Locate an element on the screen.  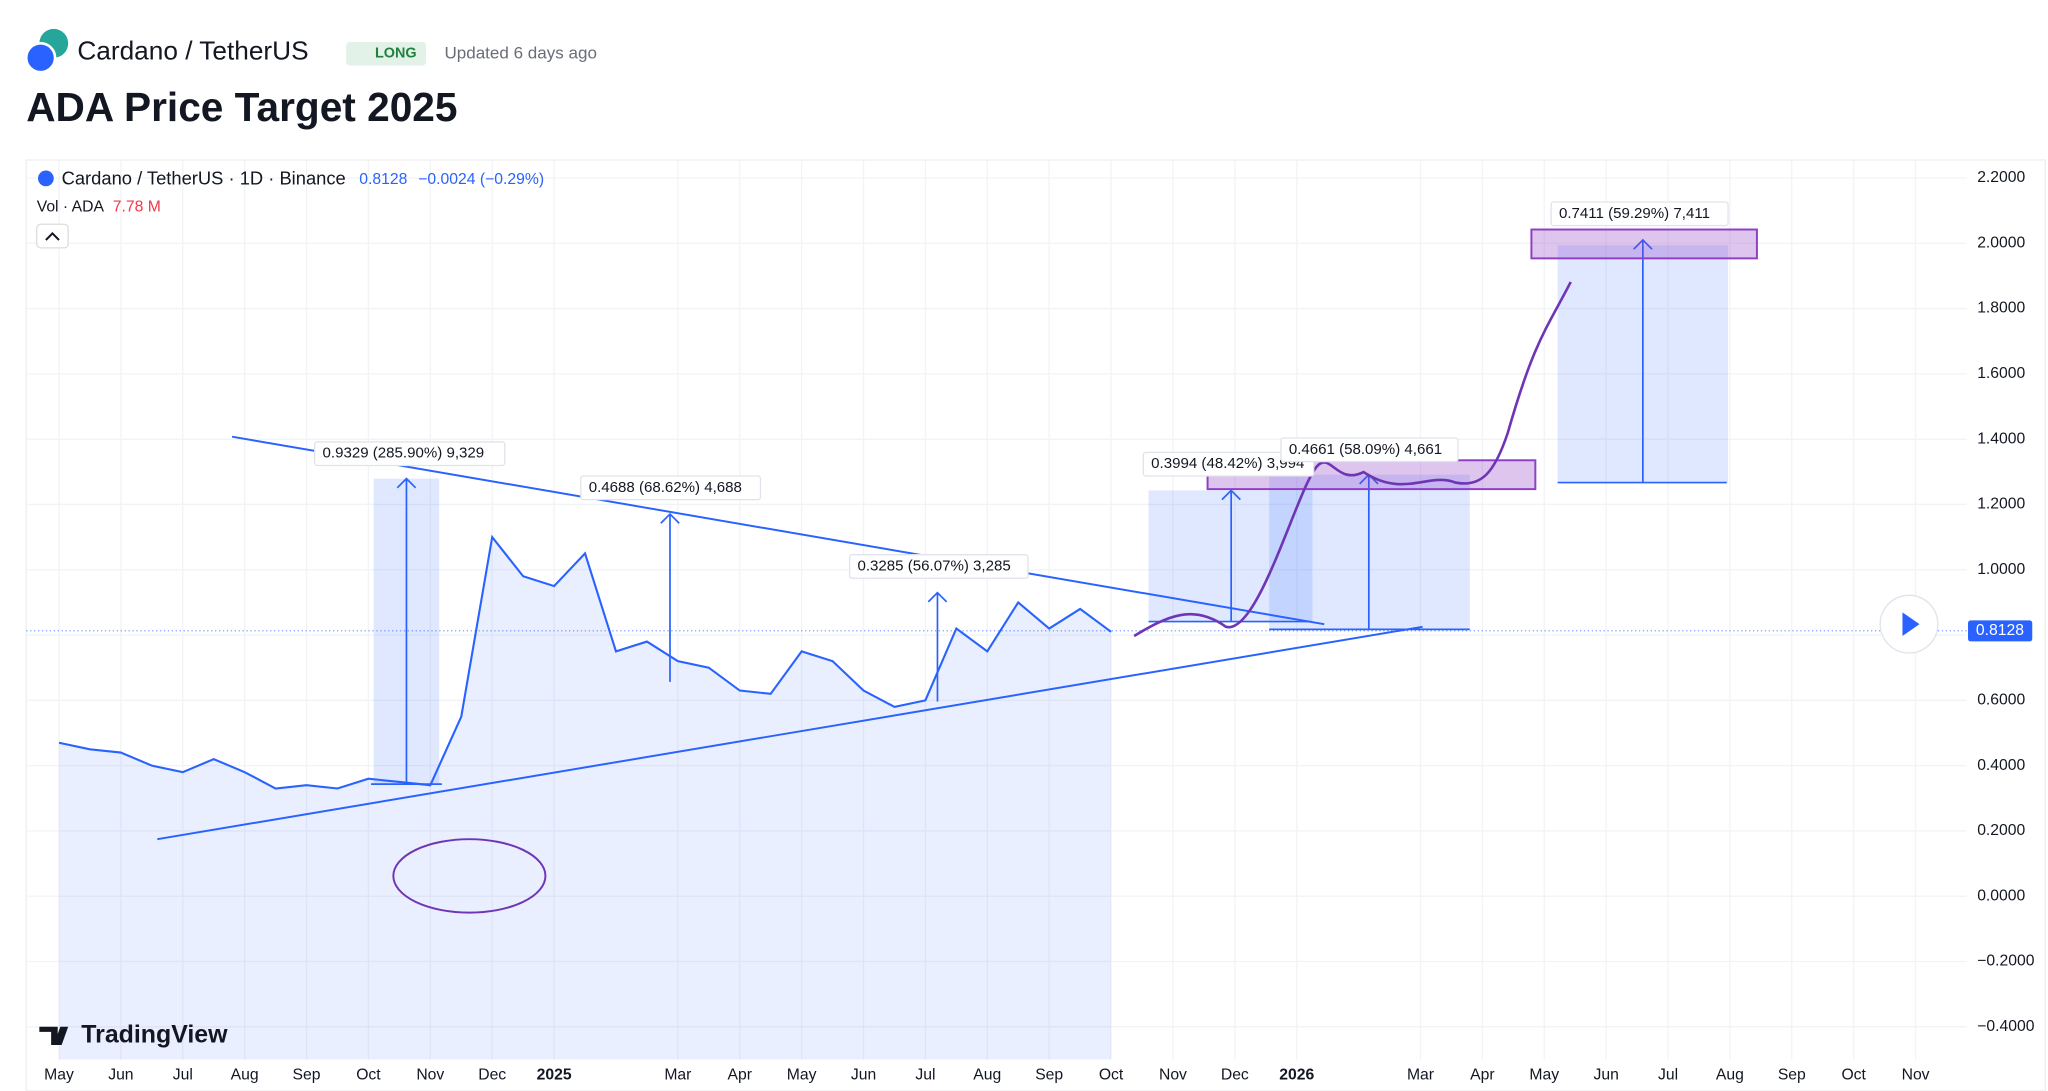
annotation: 0.4661 (58.09%) 4,661 is located at coordinates (1365, 449).